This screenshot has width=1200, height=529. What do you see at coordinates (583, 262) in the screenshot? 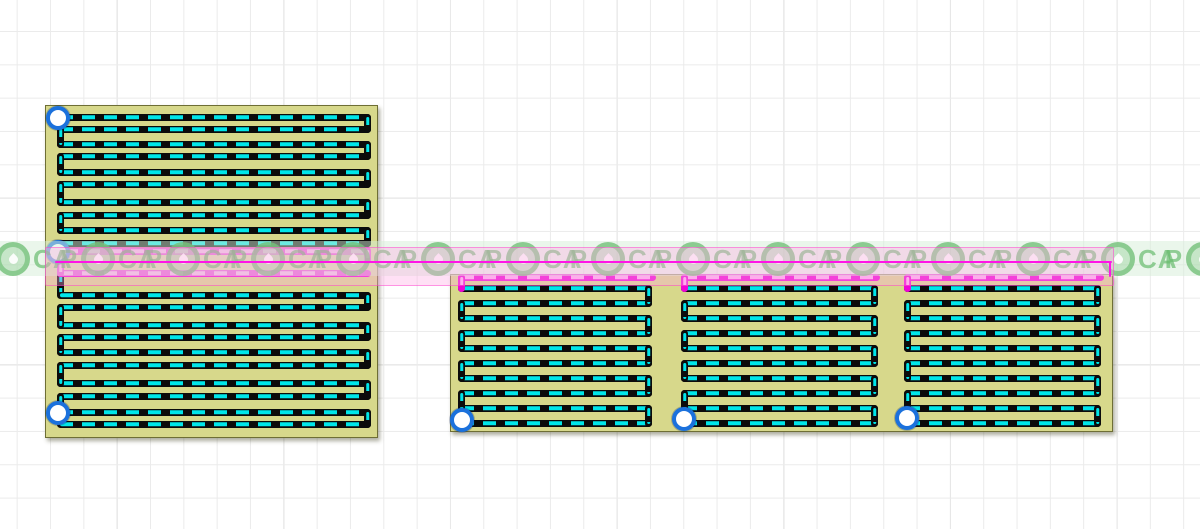
I see `ratsnest-line` at bounding box center [583, 262].